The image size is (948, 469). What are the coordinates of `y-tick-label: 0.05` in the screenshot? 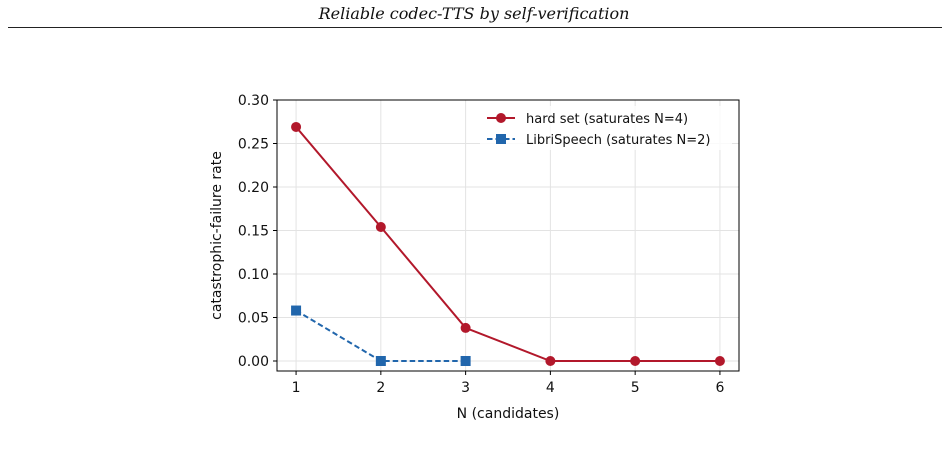 It's located at (253, 318).